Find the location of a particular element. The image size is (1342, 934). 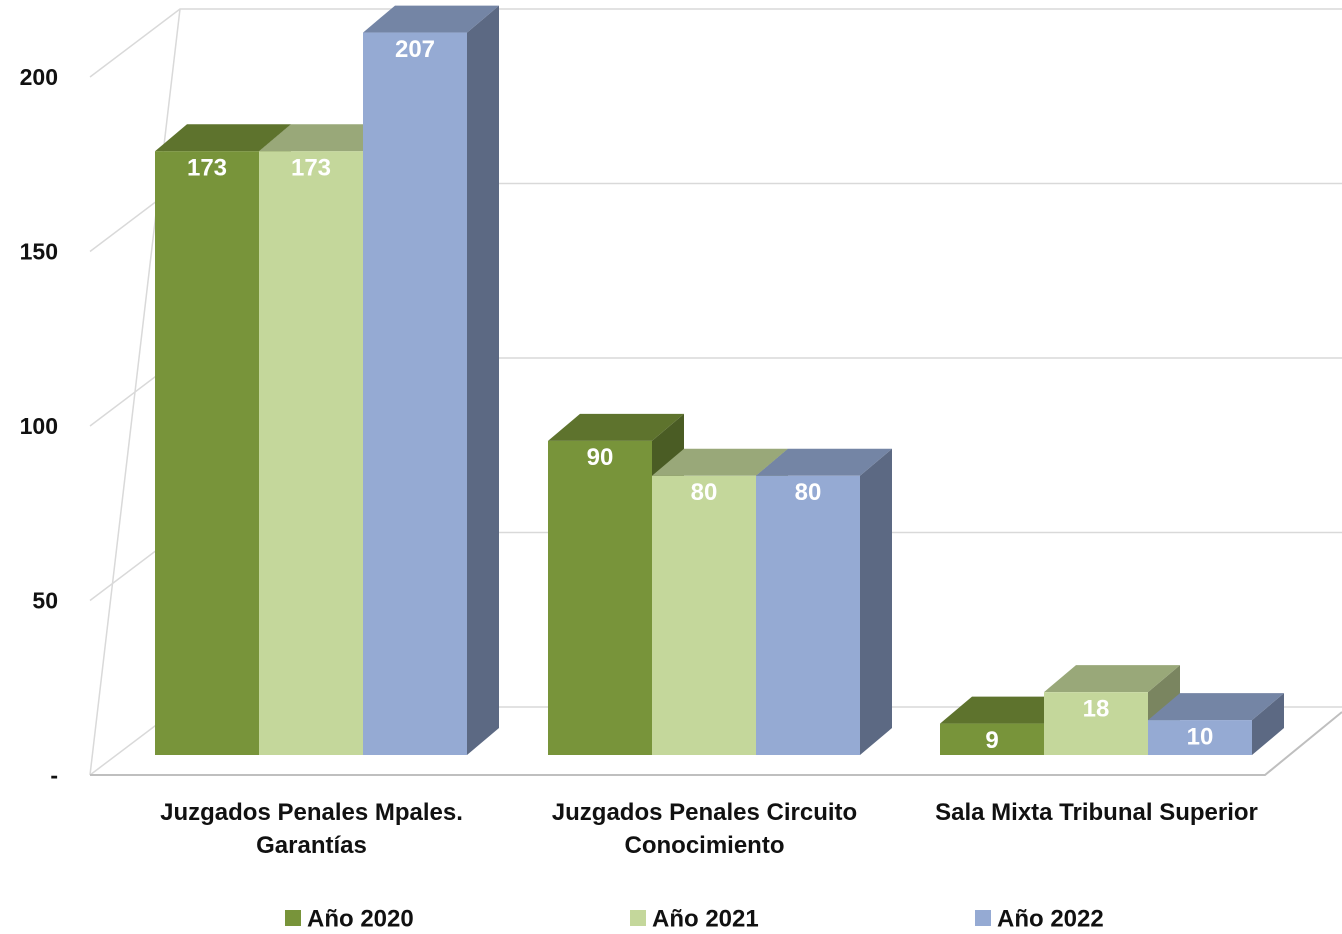

x-tick-label: Juzgados Penales Mpales. Garantías is located at coordinates (311, 829).